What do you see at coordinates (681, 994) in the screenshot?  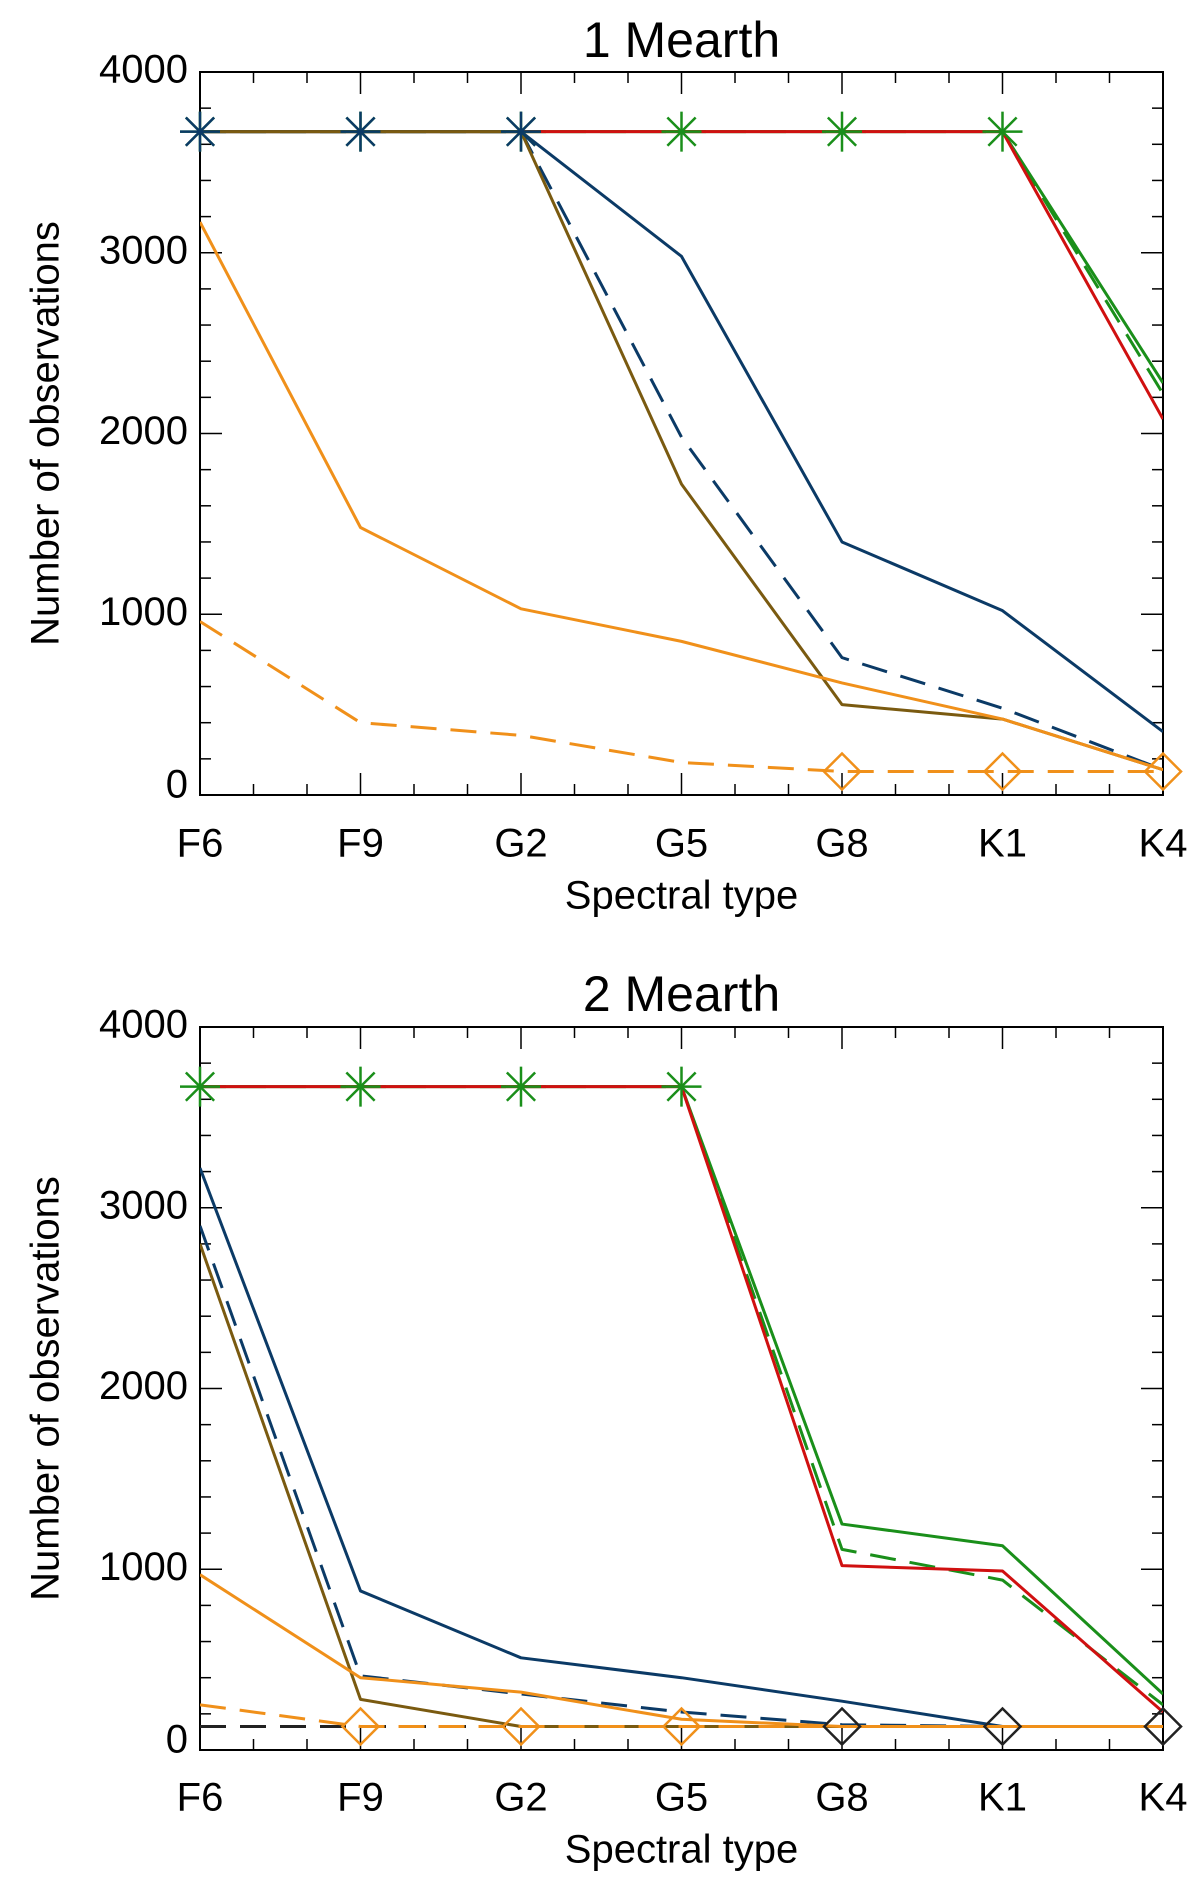 I see `chart-title: 2 Mearth` at bounding box center [681, 994].